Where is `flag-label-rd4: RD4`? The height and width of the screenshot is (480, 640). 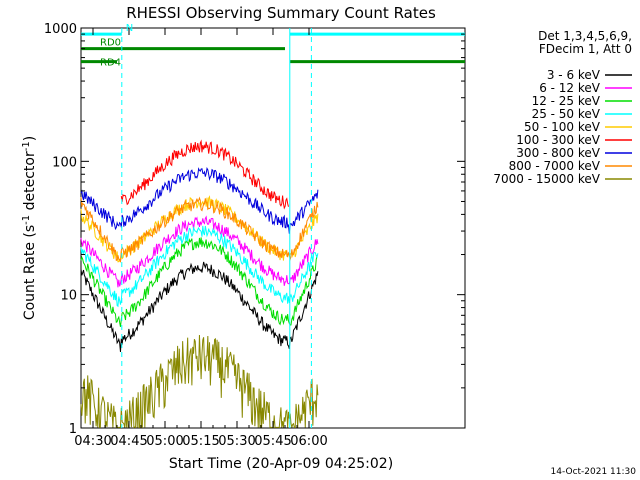 flag-label-rd4: RD4 is located at coordinates (110, 63).